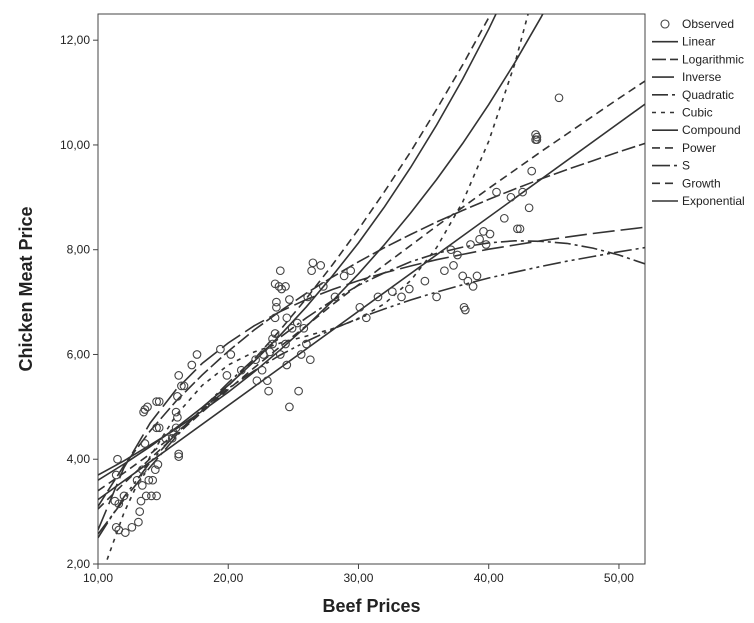 The width and height of the screenshot is (754, 623). Describe the element at coordinates (358, 574) in the screenshot. I see `x-axis: 10,00 20,00 30,00 40,00 50,00` at that location.